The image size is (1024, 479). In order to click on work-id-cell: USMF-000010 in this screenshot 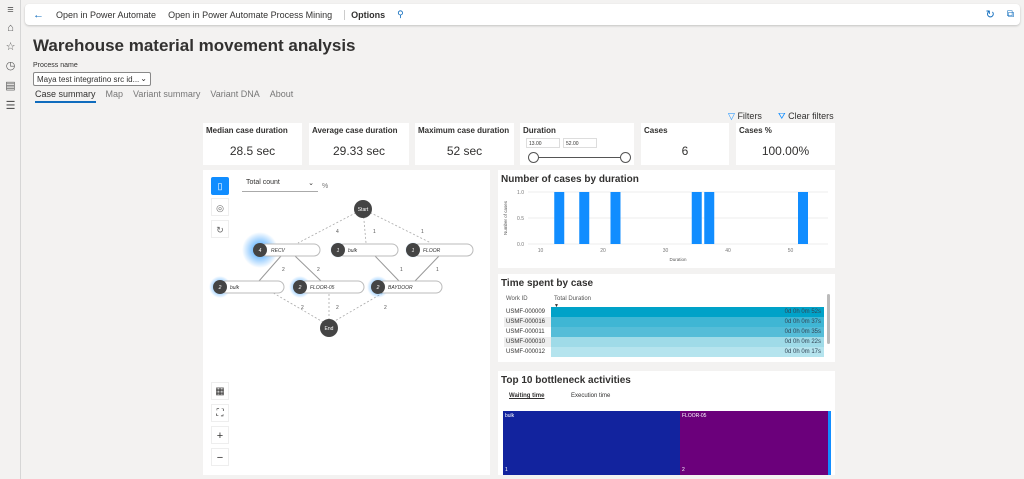, I will do `click(527, 342)`.